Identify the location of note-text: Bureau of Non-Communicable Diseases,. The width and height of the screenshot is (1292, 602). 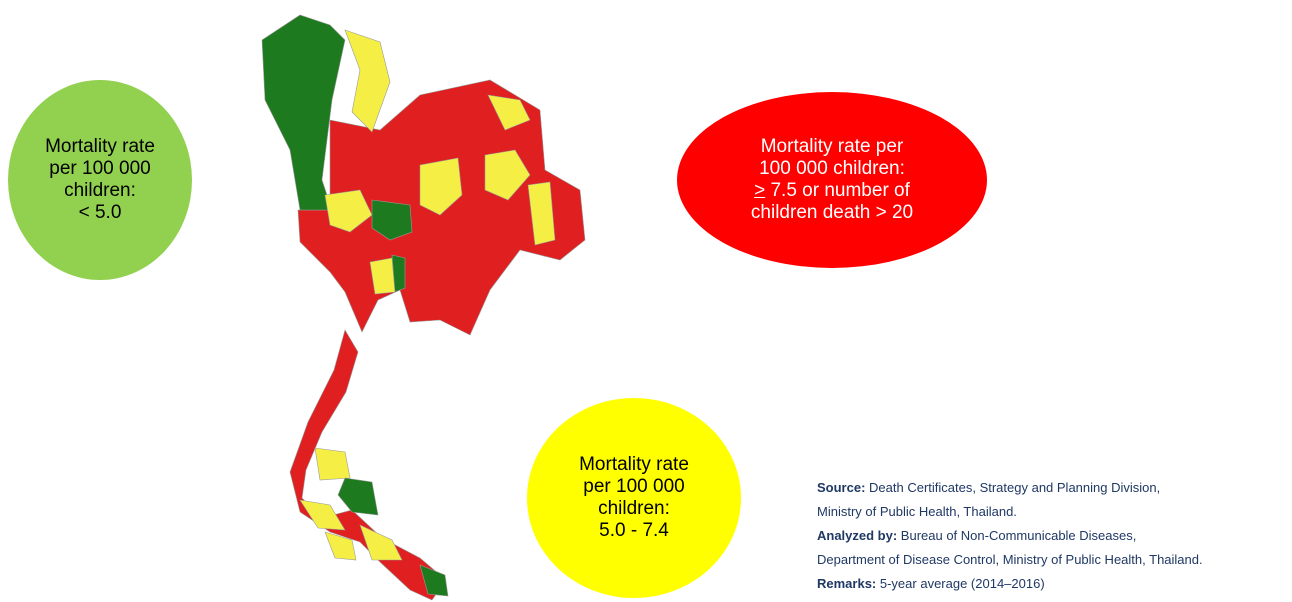
(1017, 535).